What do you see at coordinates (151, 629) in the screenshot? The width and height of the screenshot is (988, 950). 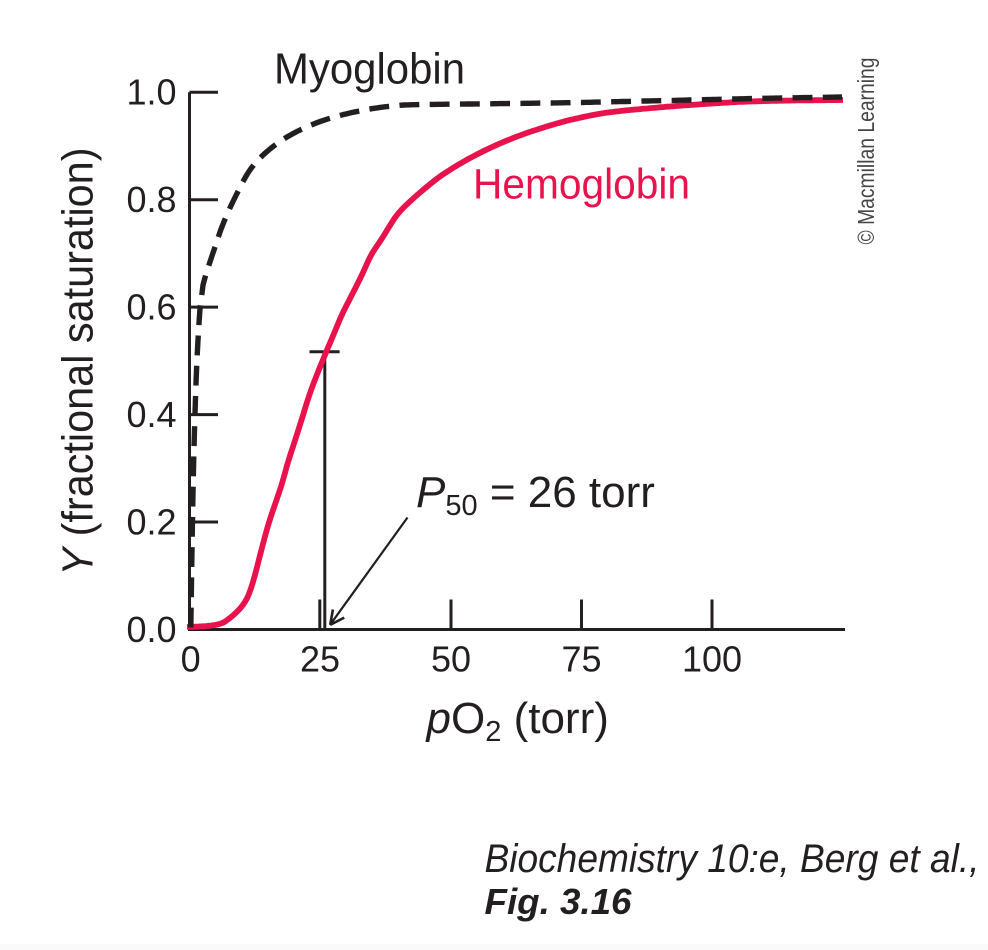 I see `svg-text: 0.0` at bounding box center [151, 629].